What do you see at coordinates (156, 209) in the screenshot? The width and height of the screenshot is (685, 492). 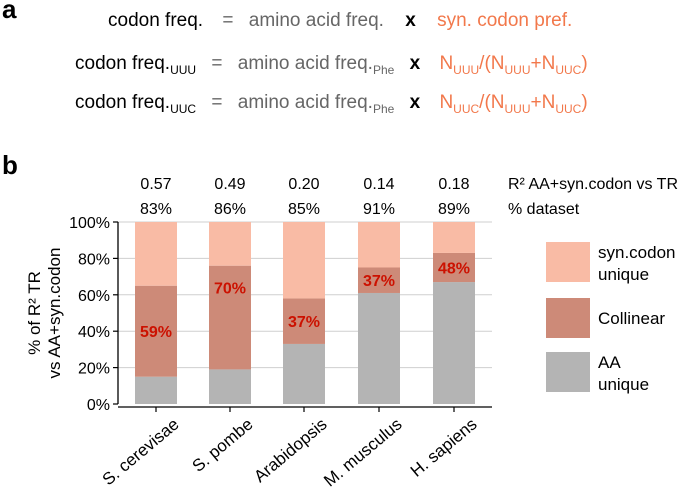 I see `dataset-percent: 83%` at bounding box center [156, 209].